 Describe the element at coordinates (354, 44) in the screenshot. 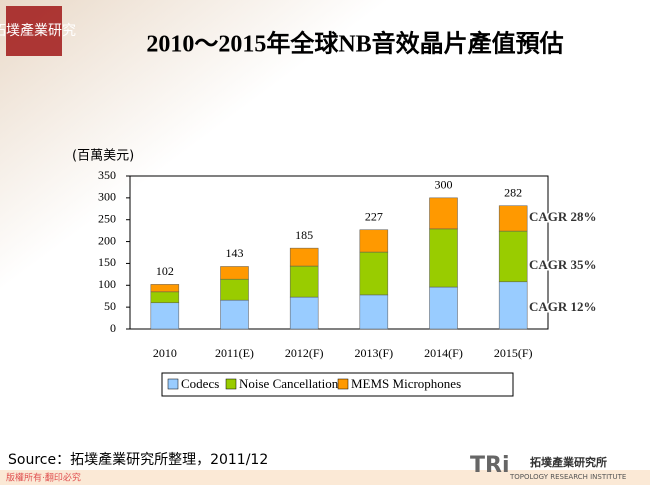

I see `title: 2010～2015年全球NB音效晶片產值預估` at that location.